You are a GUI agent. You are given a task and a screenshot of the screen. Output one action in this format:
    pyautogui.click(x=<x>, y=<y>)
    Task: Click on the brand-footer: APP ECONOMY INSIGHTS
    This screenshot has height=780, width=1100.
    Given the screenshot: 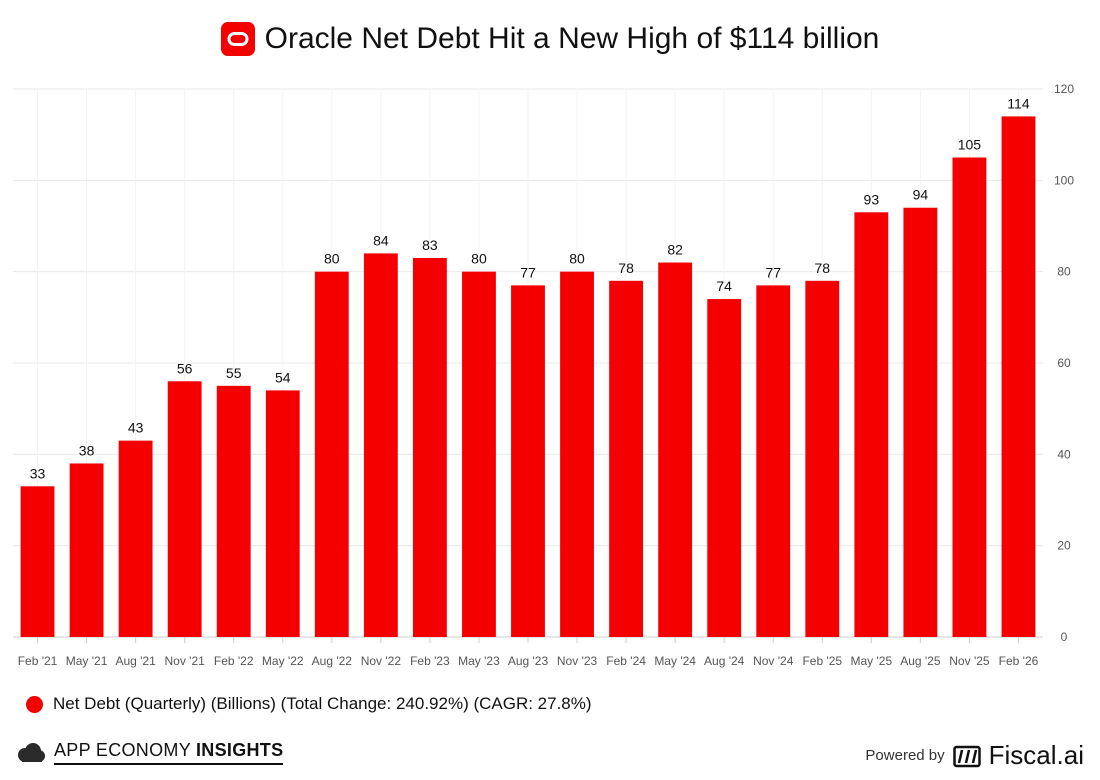 What is the action you would take?
    pyautogui.click(x=150, y=752)
    